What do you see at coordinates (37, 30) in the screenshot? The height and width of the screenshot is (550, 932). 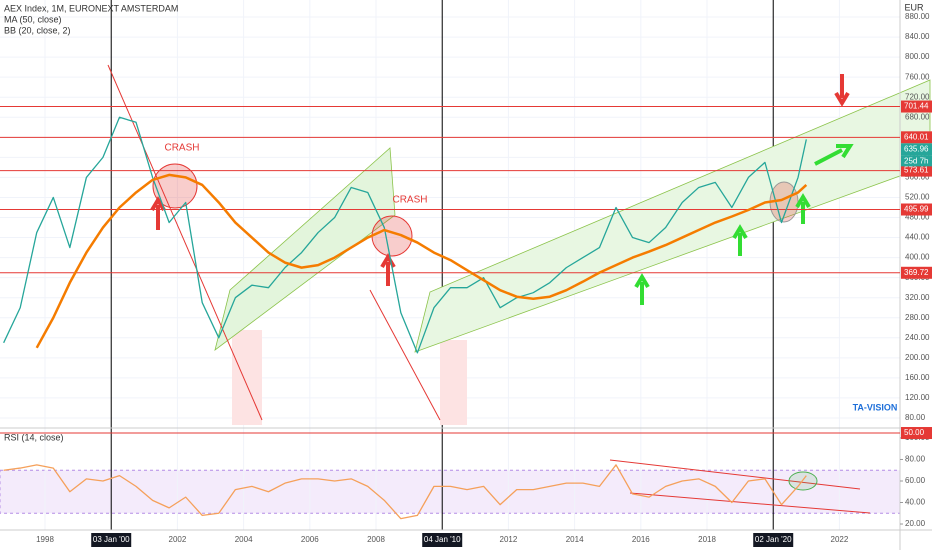 I see `legend-entry: BB (20, close, 2)` at bounding box center [37, 30].